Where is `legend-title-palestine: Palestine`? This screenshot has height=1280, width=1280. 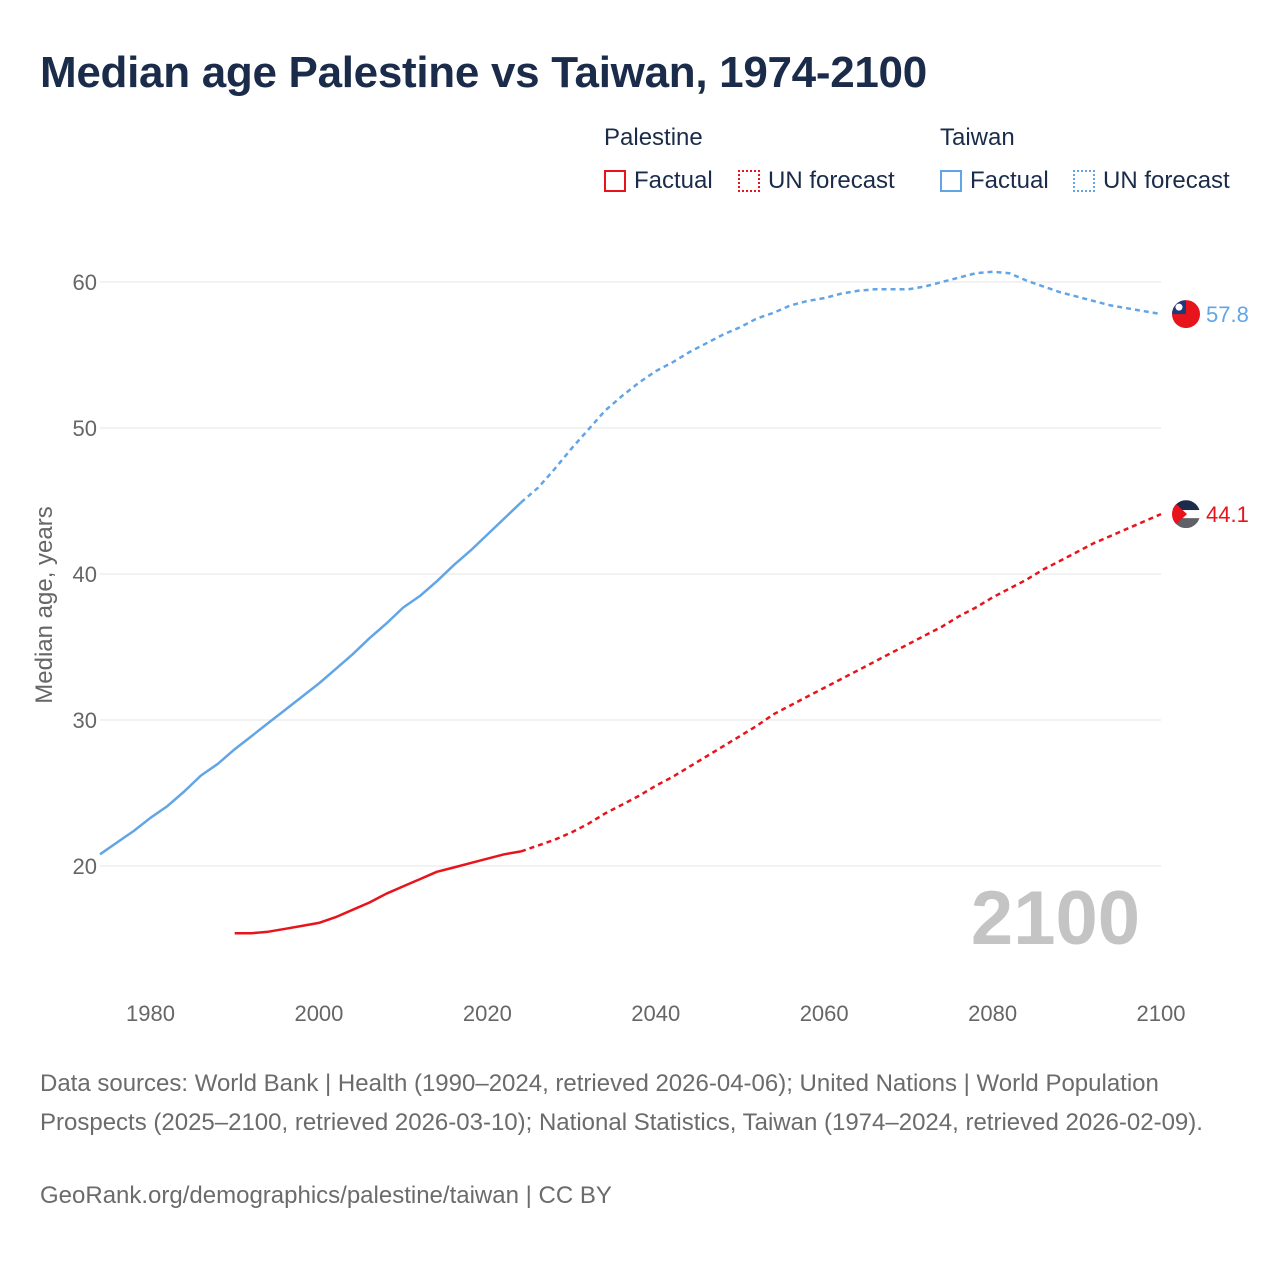
legend-title-palestine: Palestine is located at coordinates (653, 137).